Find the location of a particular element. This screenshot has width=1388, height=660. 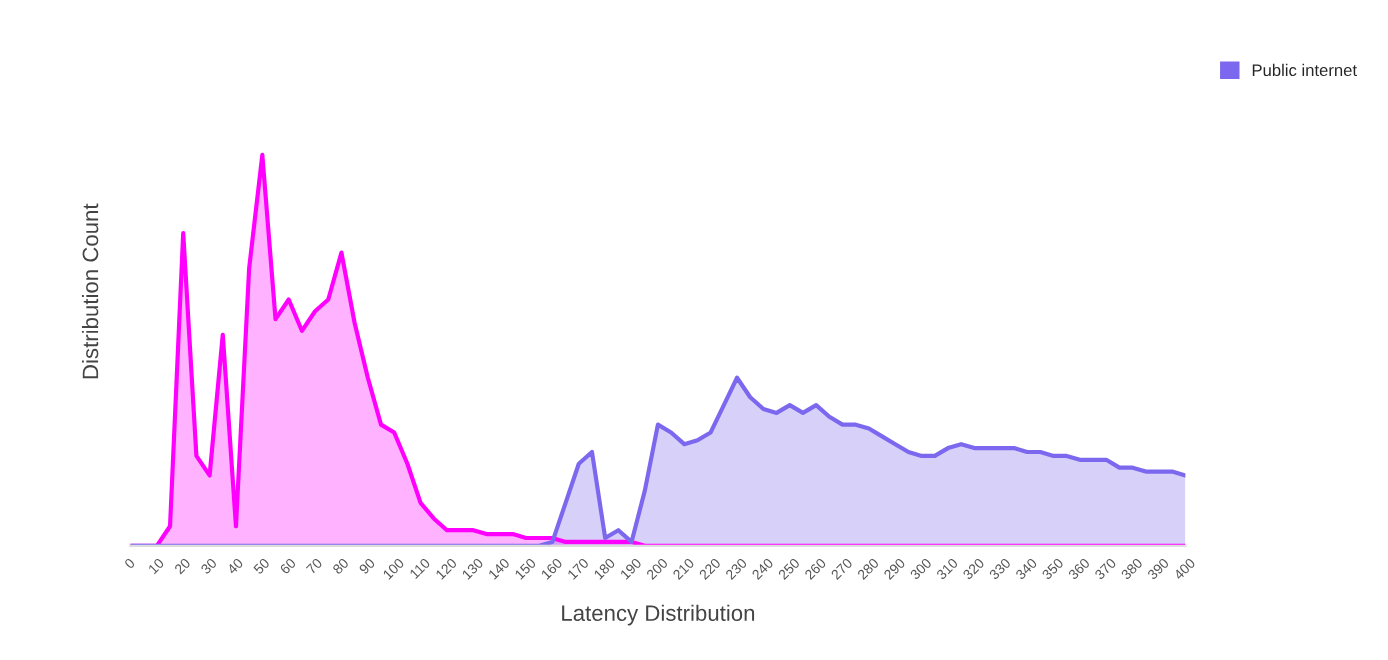

y-axis-title: Distribution Count is located at coordinates (90, 291).